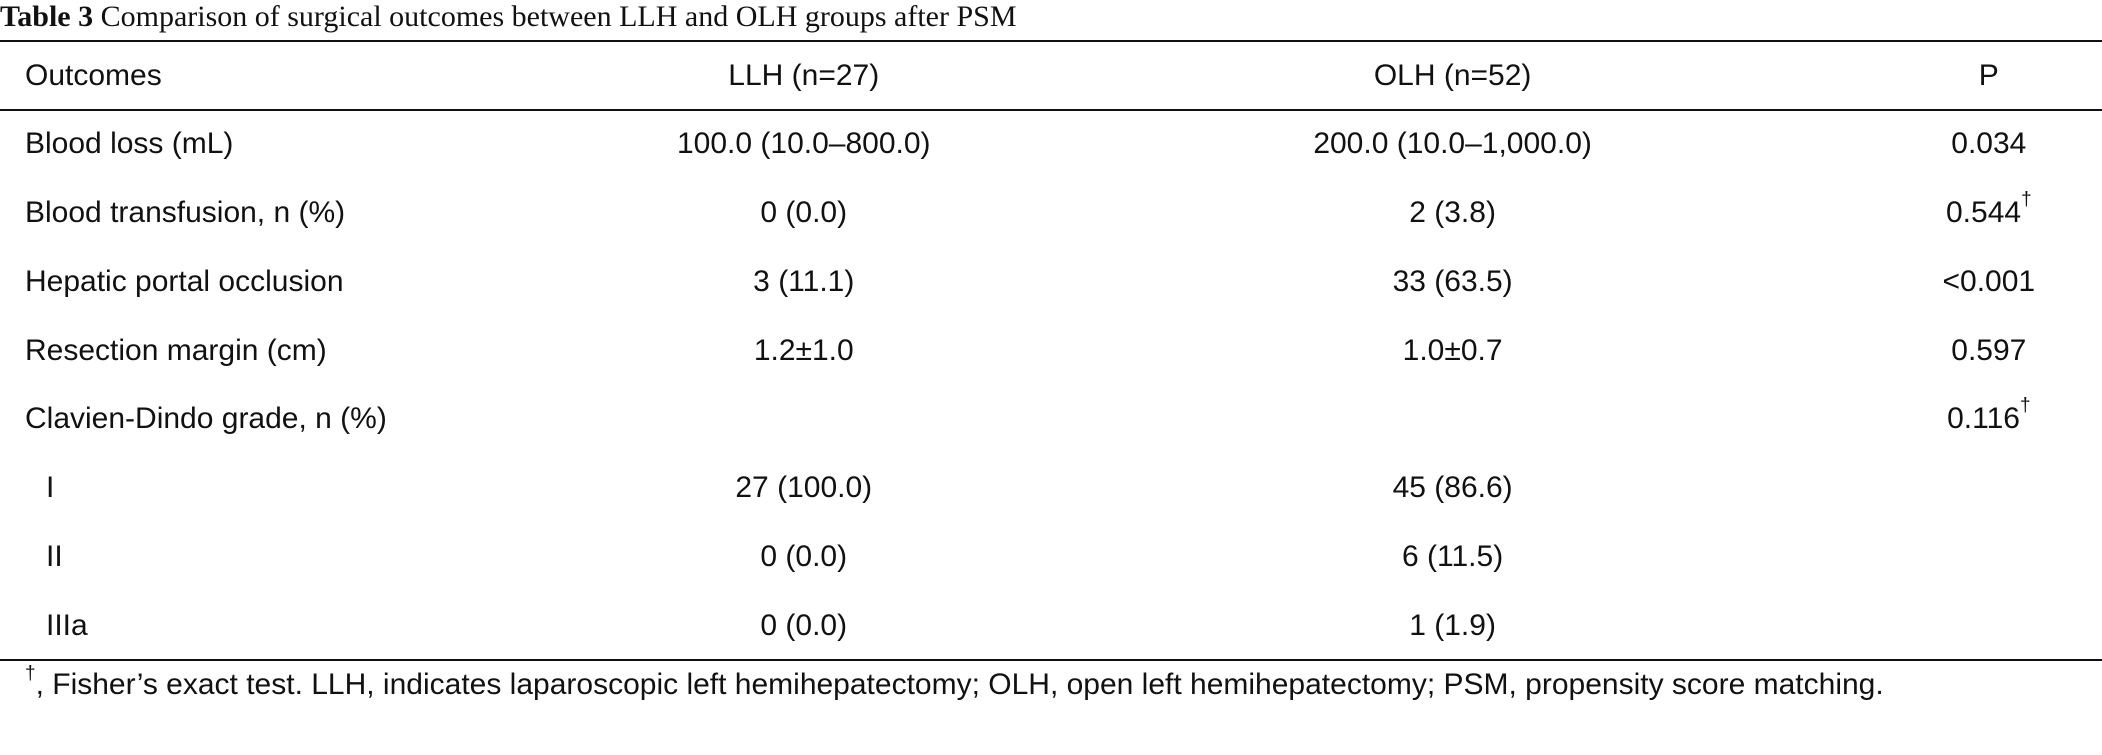  I want to click on row-llh-value: 27 (100.0), so click(804, 488).